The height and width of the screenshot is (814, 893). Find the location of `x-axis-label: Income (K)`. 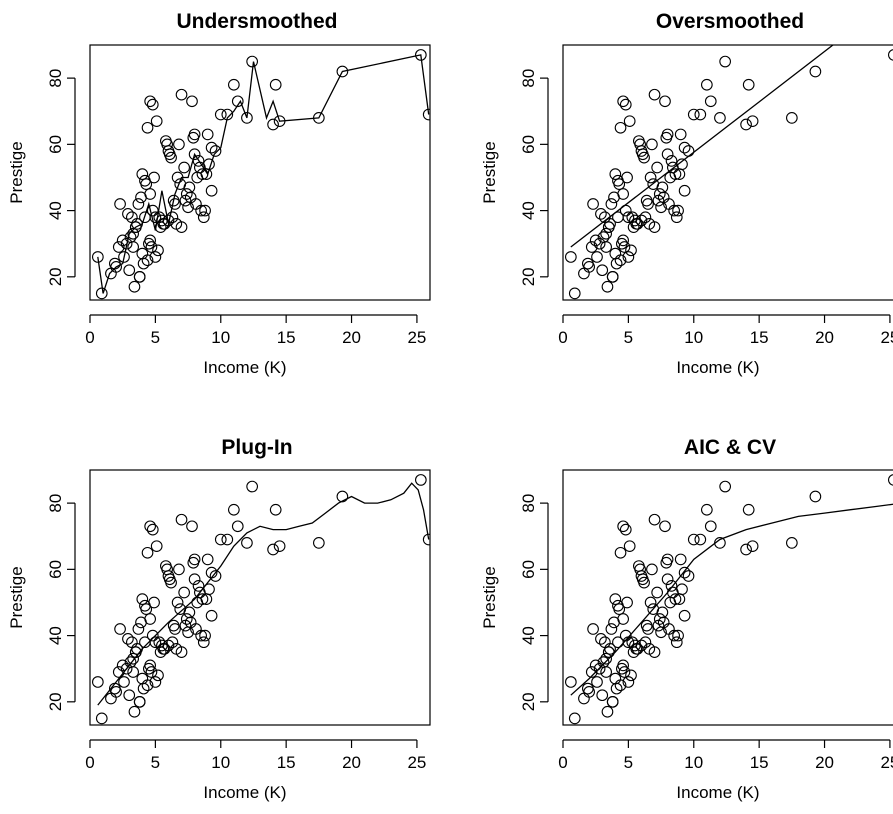

x-axis-label: Income (K) is located at coordinates (244, 367).